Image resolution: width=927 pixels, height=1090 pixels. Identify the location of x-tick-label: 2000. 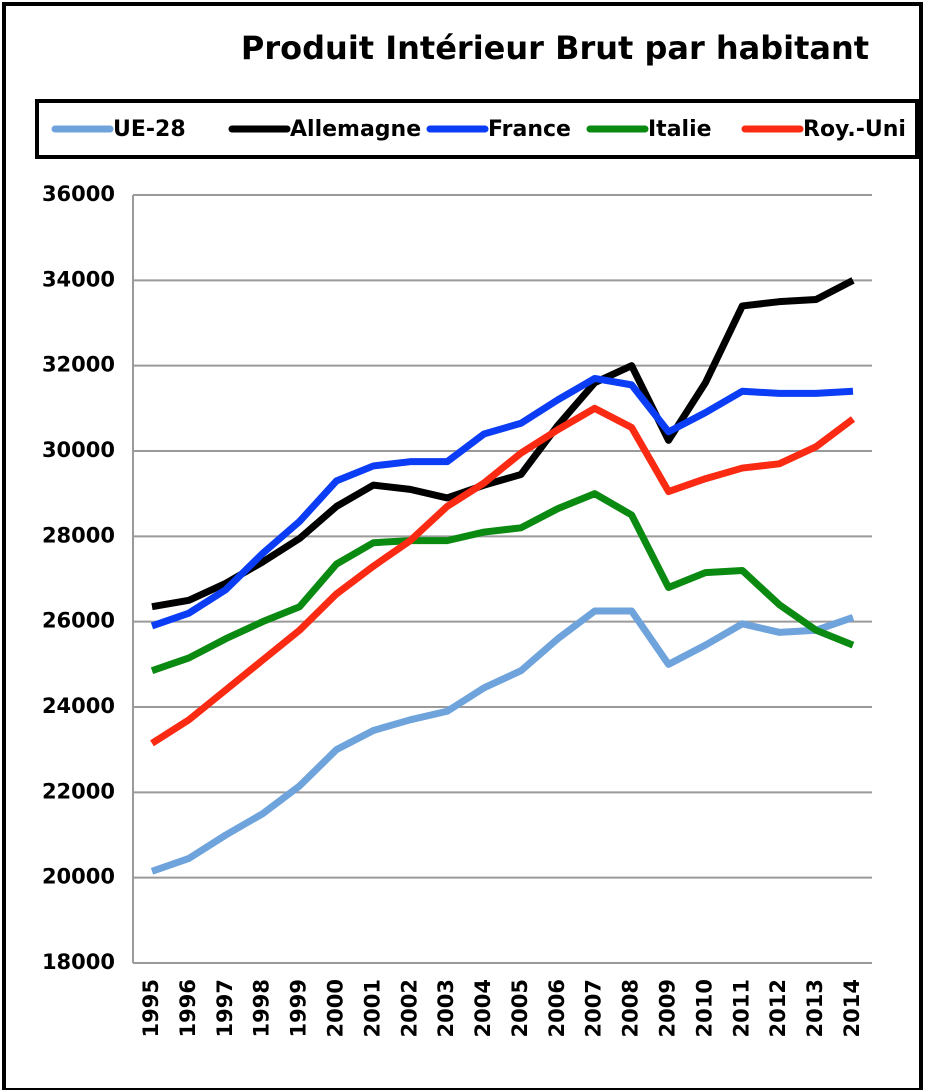
(335, 1008).